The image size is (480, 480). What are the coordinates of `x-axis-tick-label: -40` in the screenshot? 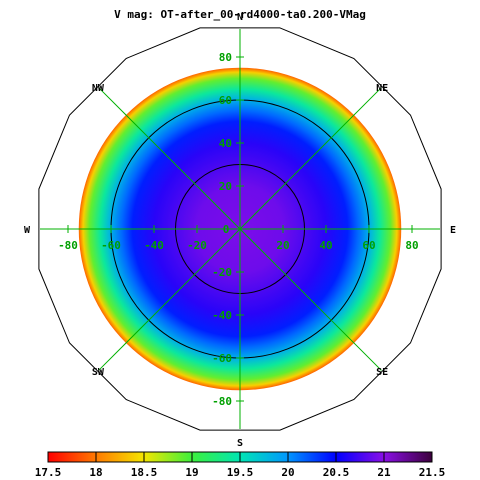 It's located at (154, 245).